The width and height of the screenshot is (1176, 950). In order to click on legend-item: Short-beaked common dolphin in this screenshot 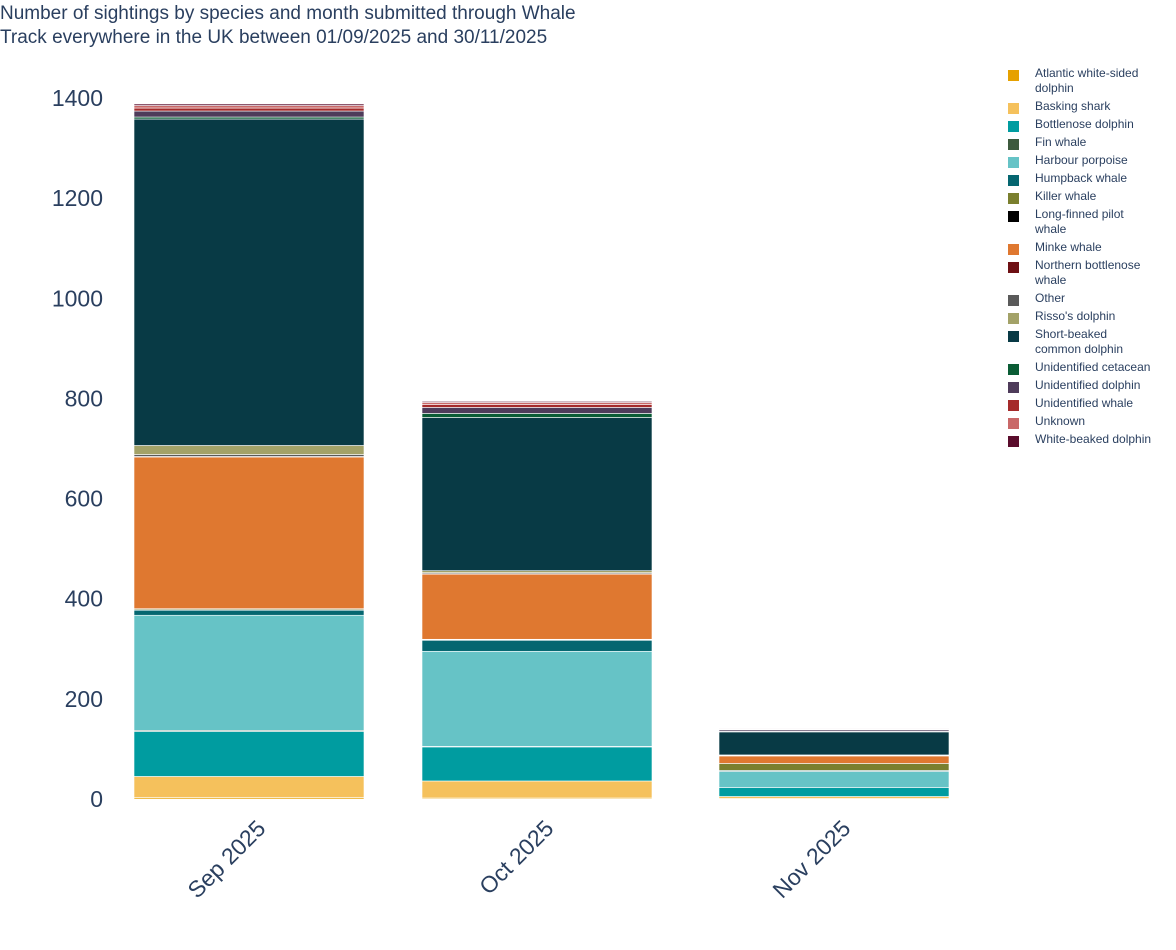, I will do `click(1092, 342)`.